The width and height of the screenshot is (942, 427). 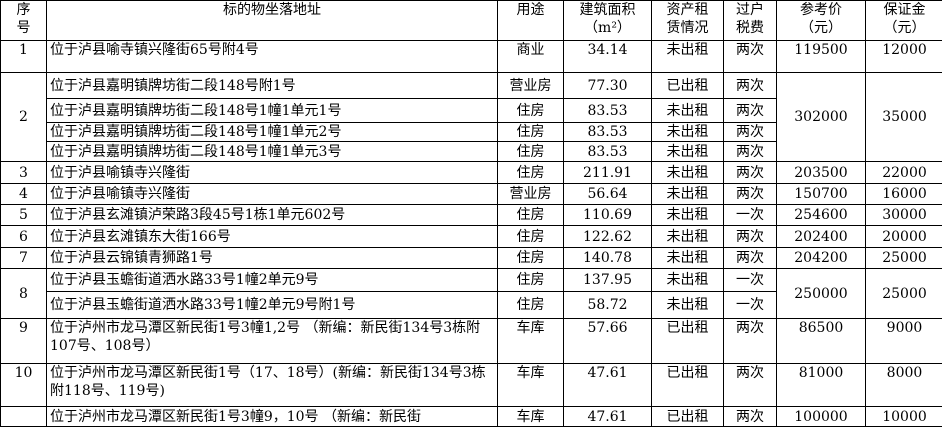 I want to click on header-seq: 序 号, so click(x=24, y=21).